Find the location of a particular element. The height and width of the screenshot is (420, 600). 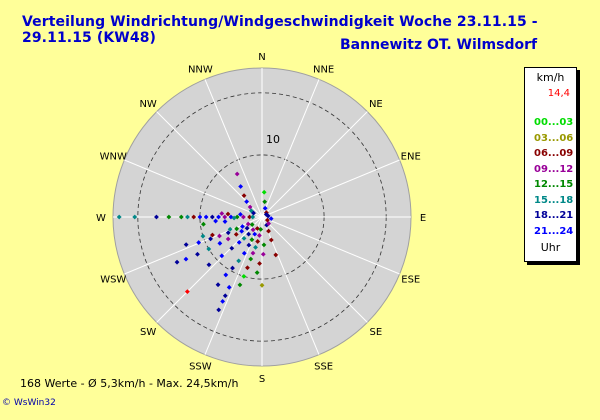

spoke-ne is located at coordinates (314, 164).